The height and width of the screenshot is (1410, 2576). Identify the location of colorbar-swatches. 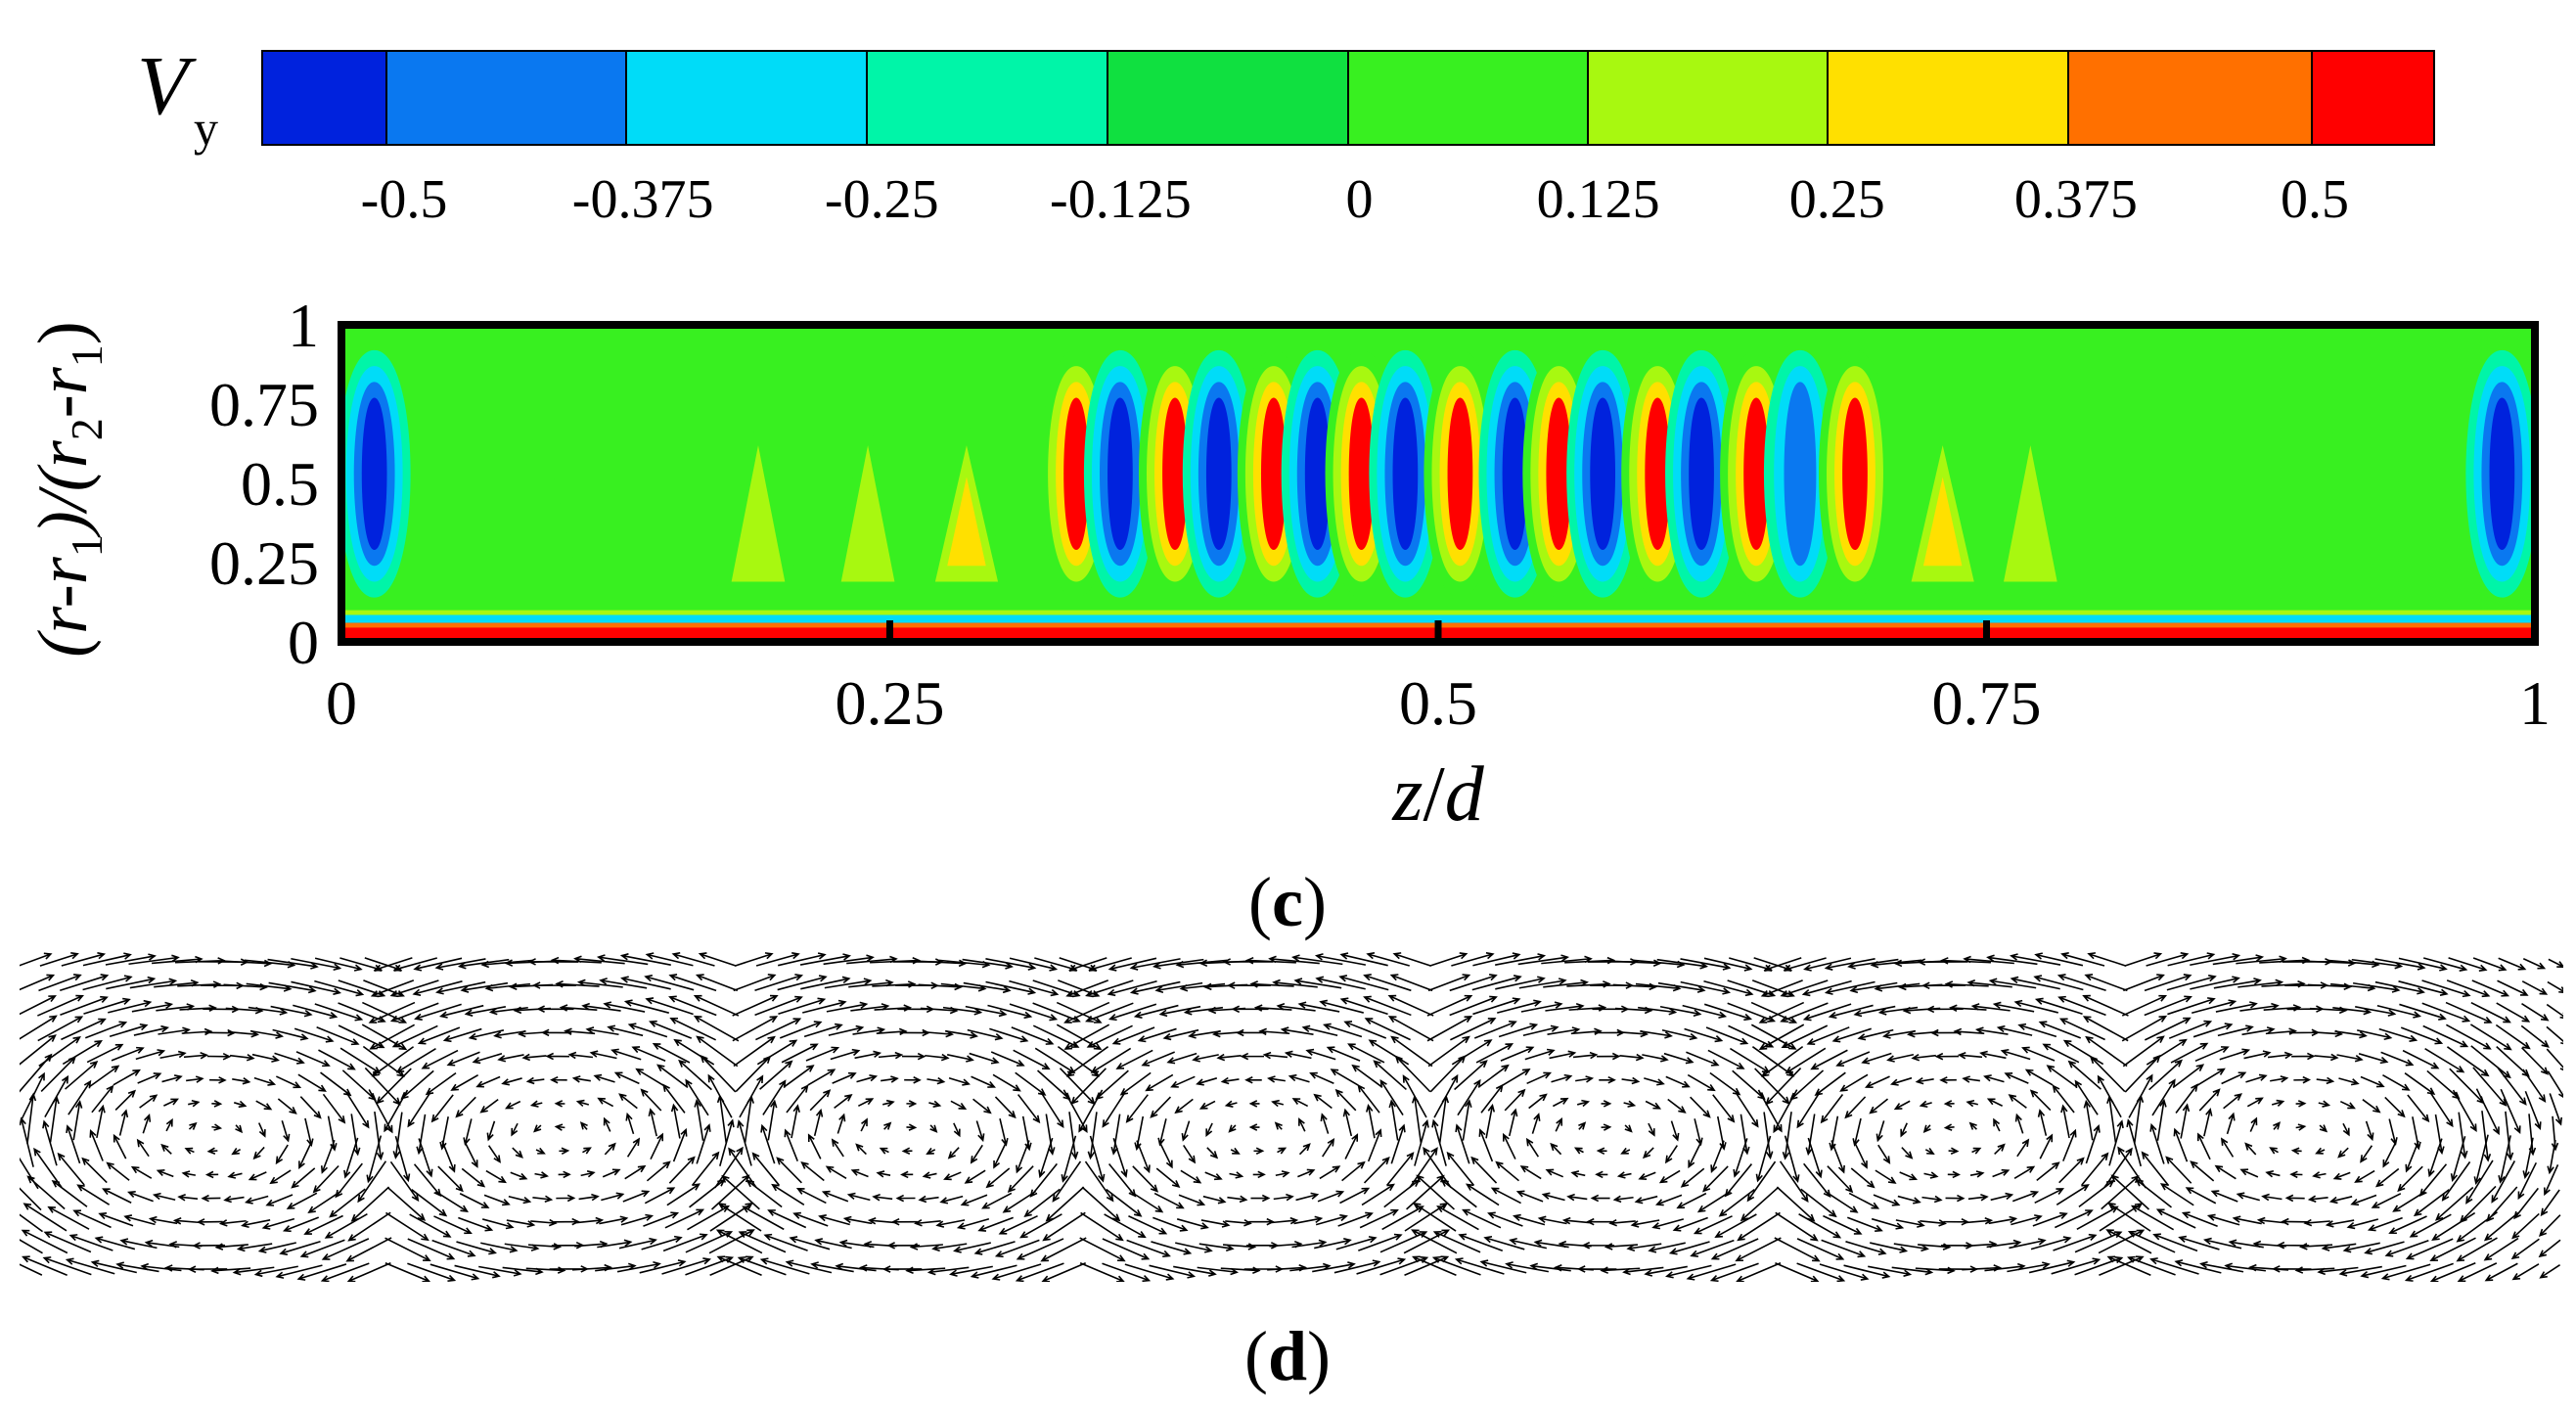
(1348, 98).